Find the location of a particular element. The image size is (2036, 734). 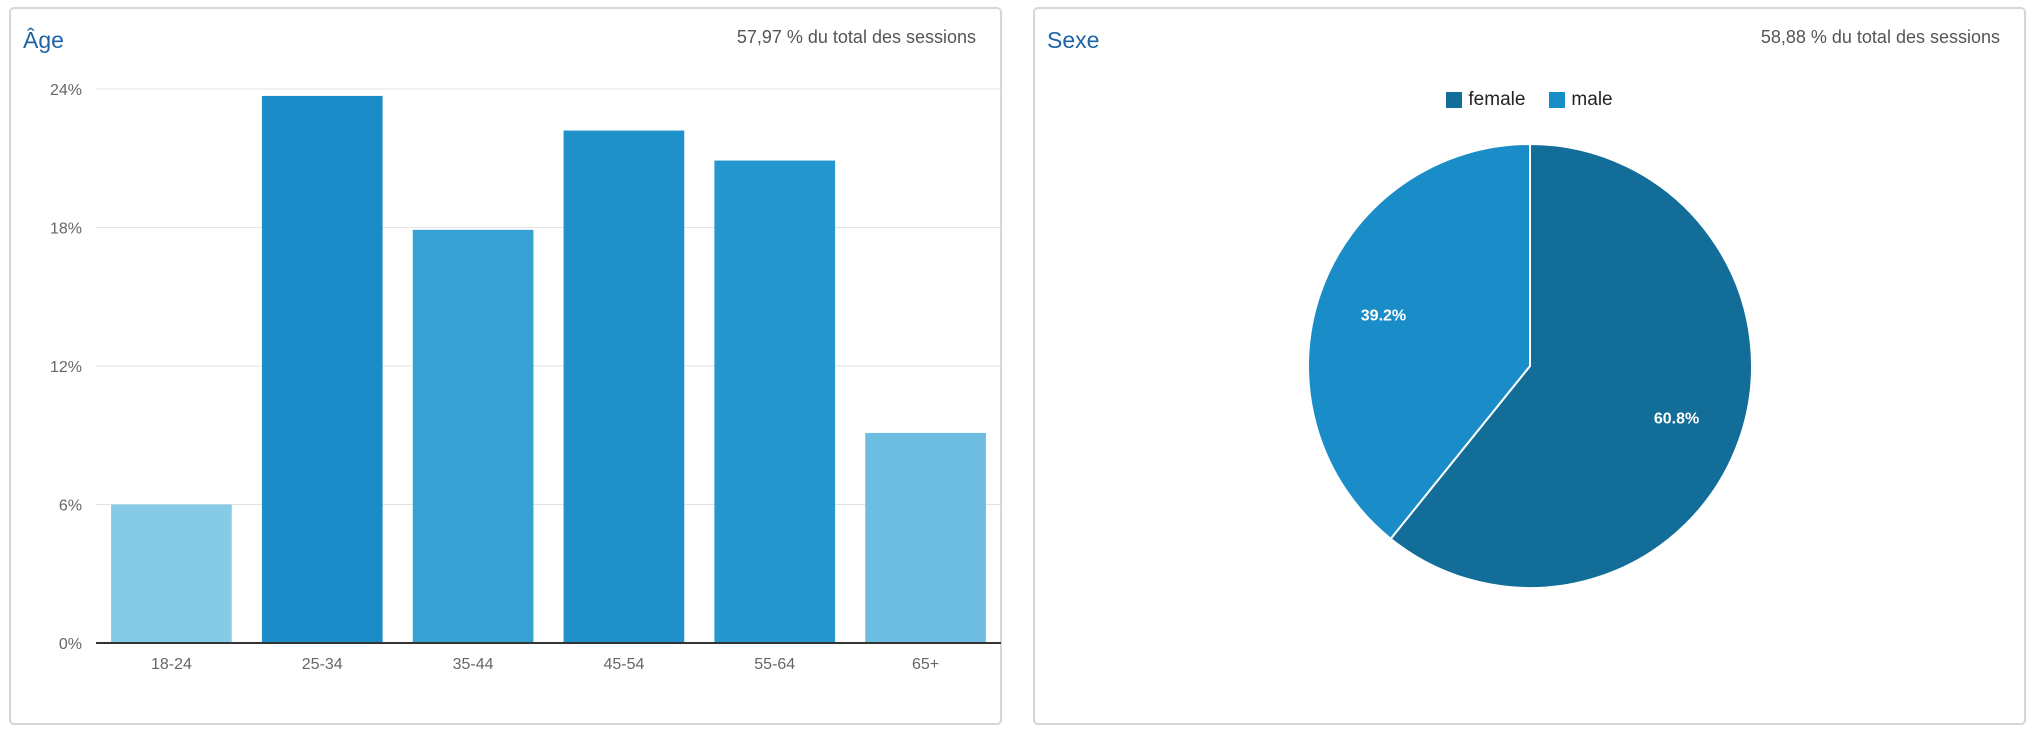

age-y-tick-label: 18% is located at coordinates (66, 229).